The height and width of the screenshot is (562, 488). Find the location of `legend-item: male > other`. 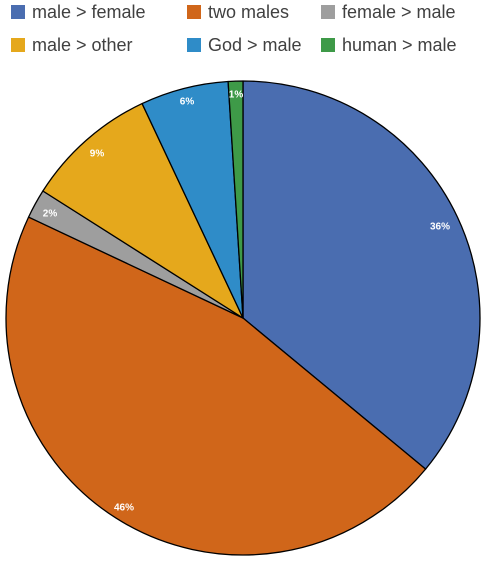

legend-item: male > other is located at coordinates (72, 45).